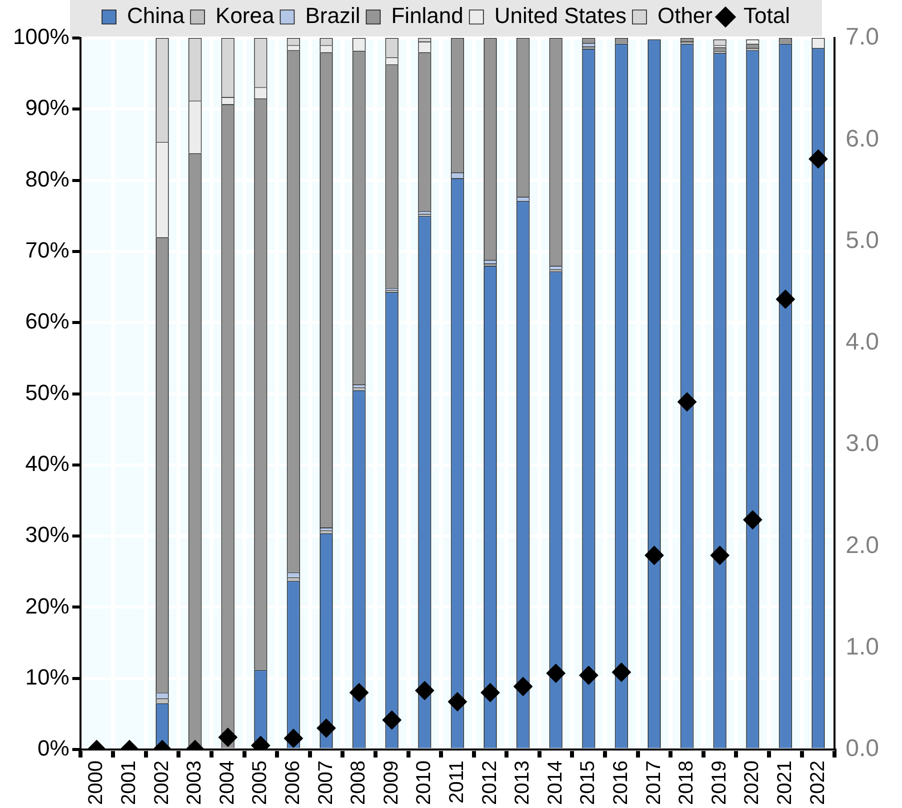  Describe the element at coordinates (47, 392) in the screenshot. I see `y-tick-label: 50%` at that location.